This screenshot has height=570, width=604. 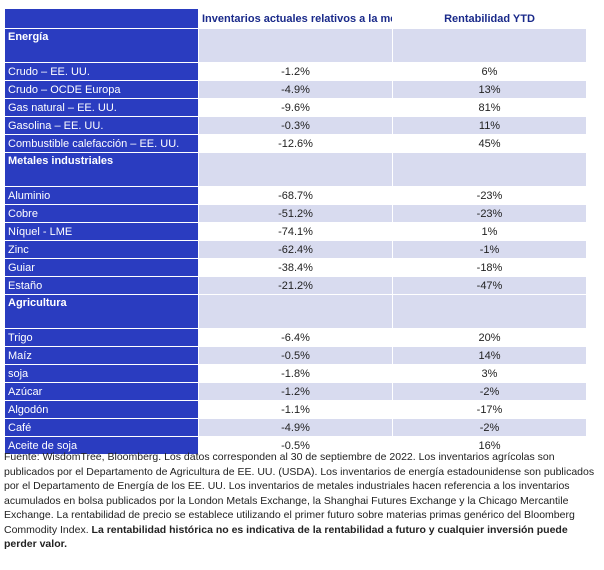 I want to click on value-cell: 13%, so click(x=489, y=89).